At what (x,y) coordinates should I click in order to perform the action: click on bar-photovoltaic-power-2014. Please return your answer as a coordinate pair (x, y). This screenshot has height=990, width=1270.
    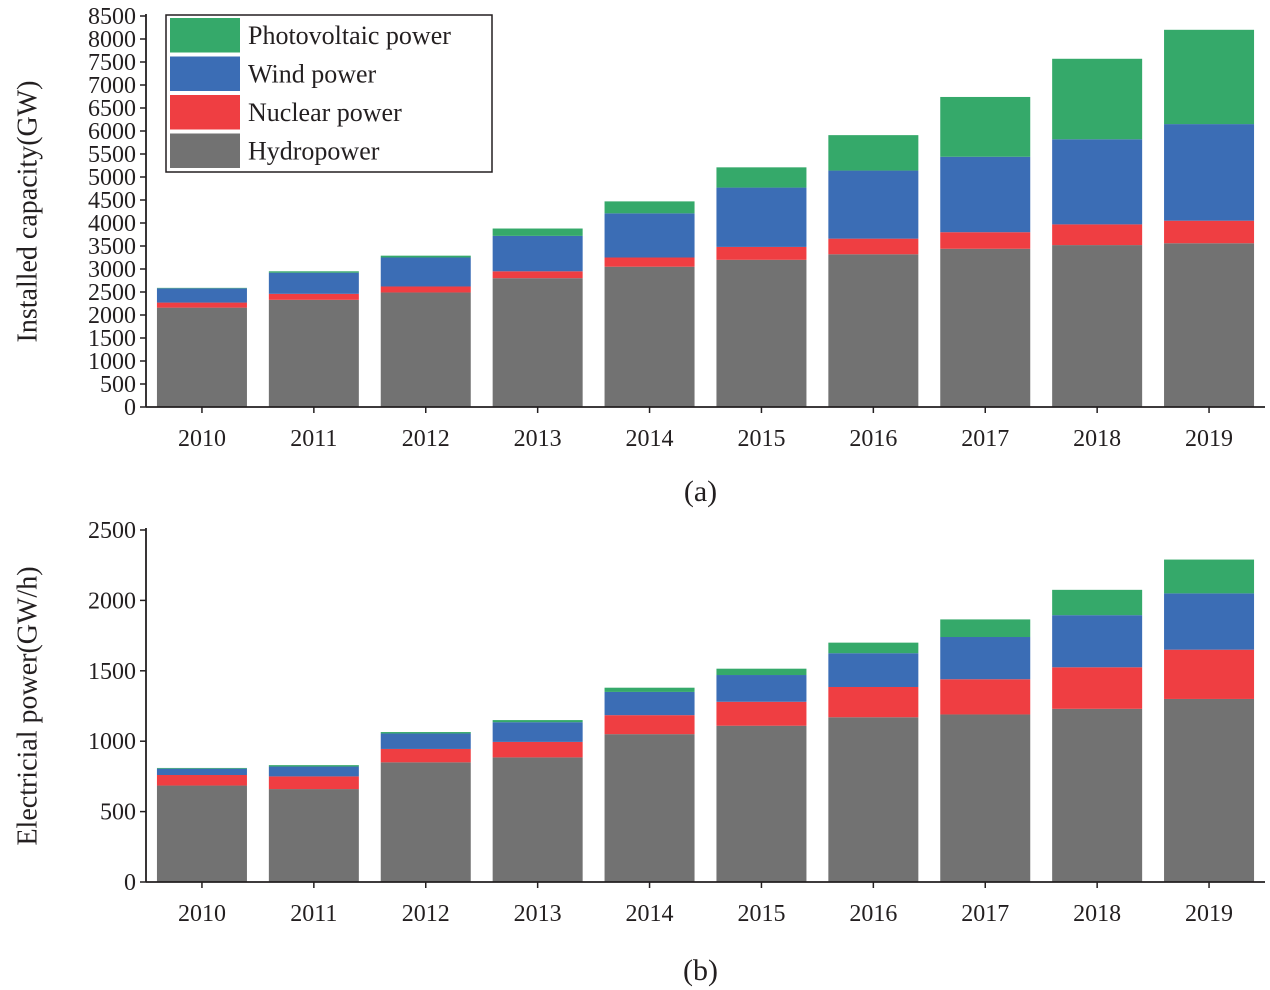
    Looking at the image, I should click on (649, 689).